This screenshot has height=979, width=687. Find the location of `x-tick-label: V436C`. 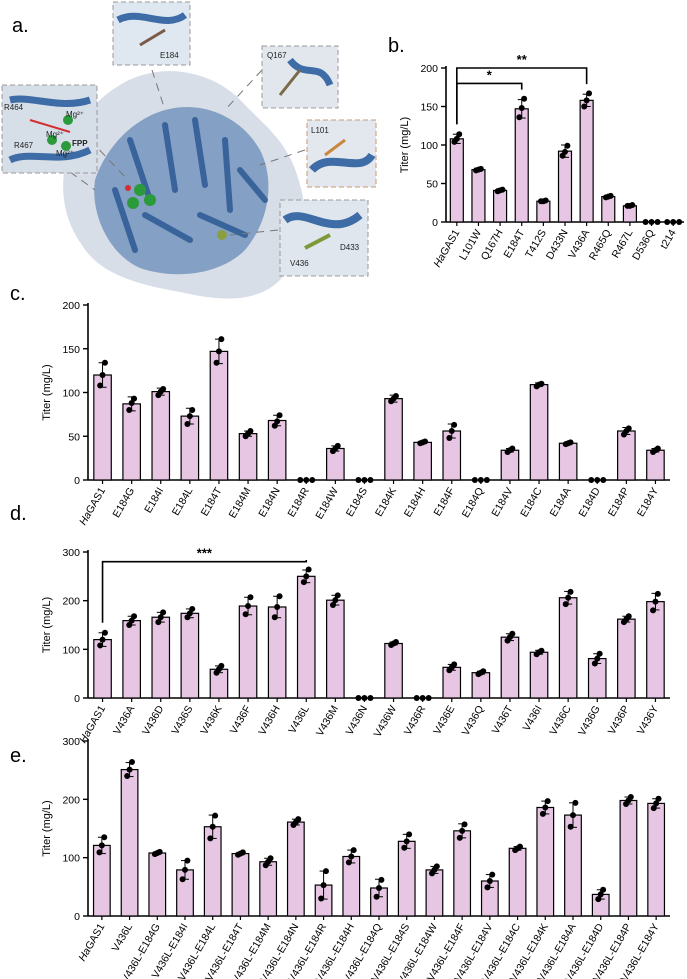

x-tick-label: V436C is located at coordinates (560, 720).